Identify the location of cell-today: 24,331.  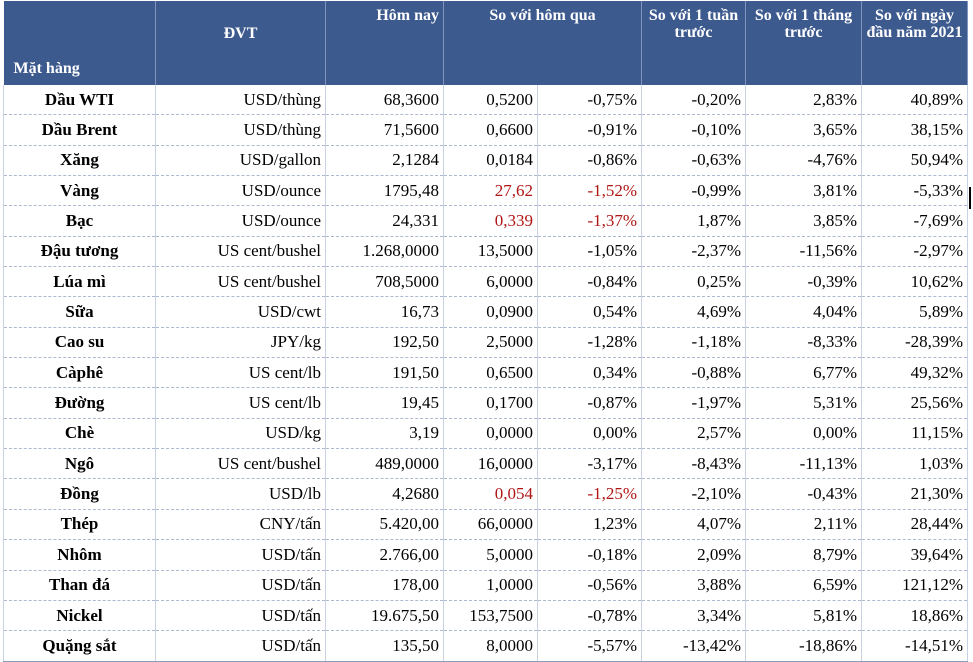
(384, 221).